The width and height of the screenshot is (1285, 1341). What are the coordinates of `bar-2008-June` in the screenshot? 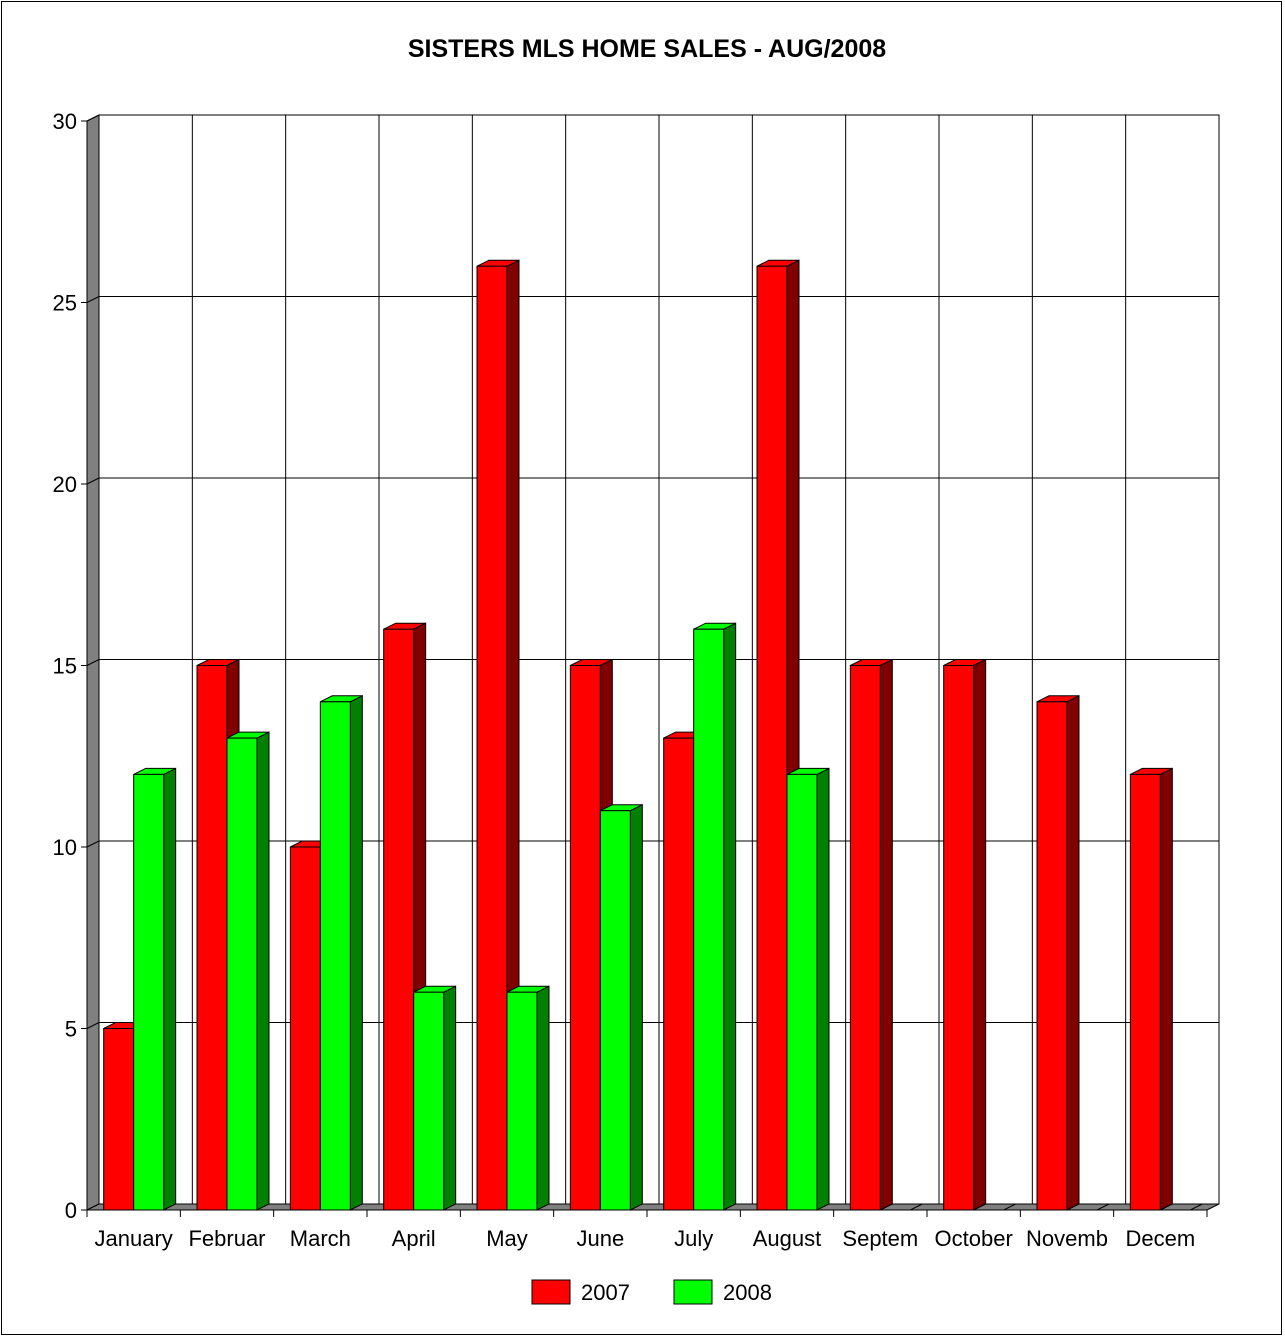 It's located at (621, 1007).